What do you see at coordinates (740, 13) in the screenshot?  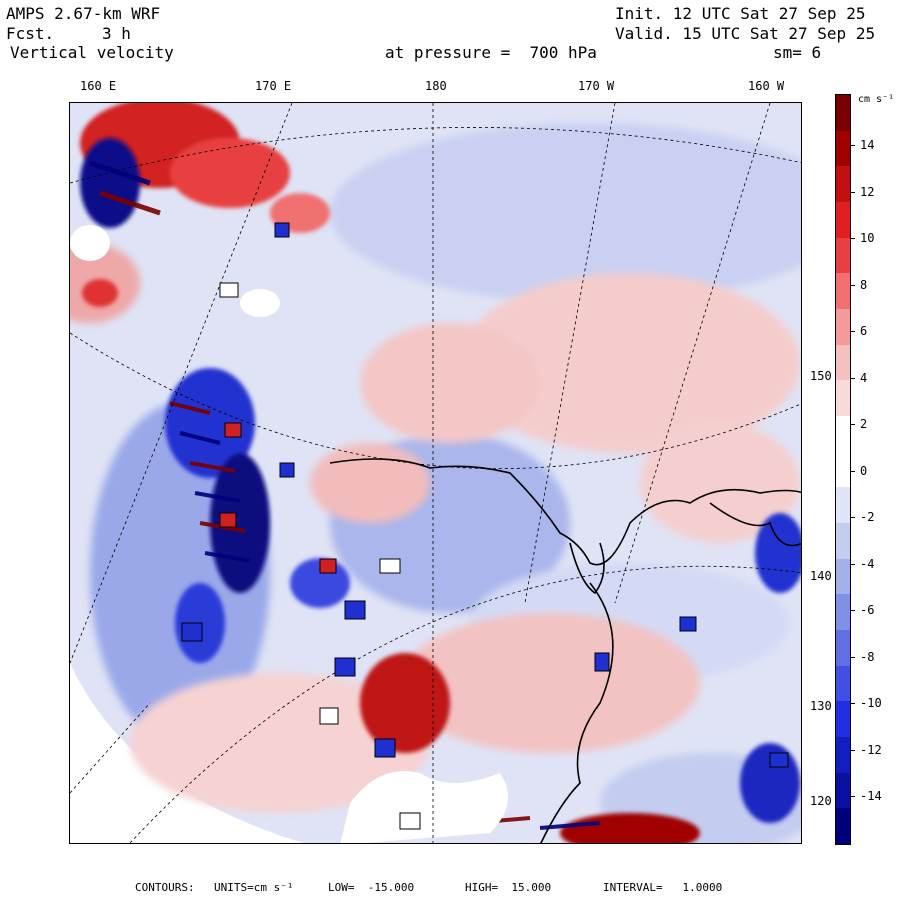 I see `init-time: Init. 12 UTC Sat 27 Sep 25` at bounding box center [740, 13].